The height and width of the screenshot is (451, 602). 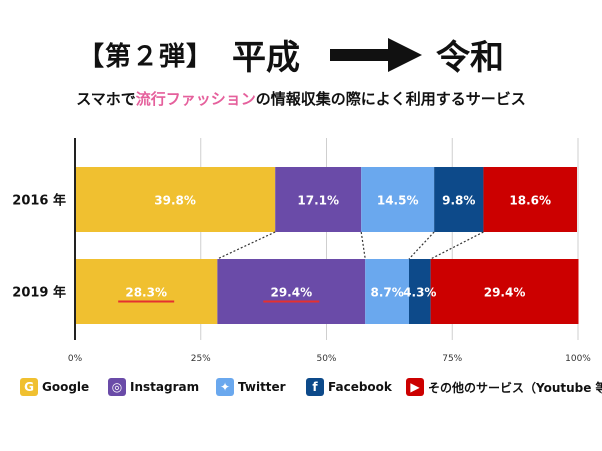 What do you see at coordinates (390, 99) in the screenshot?
I see `subtitle-post: の情報収集の際によく利用するサービス` at bounding box center [390, 99].